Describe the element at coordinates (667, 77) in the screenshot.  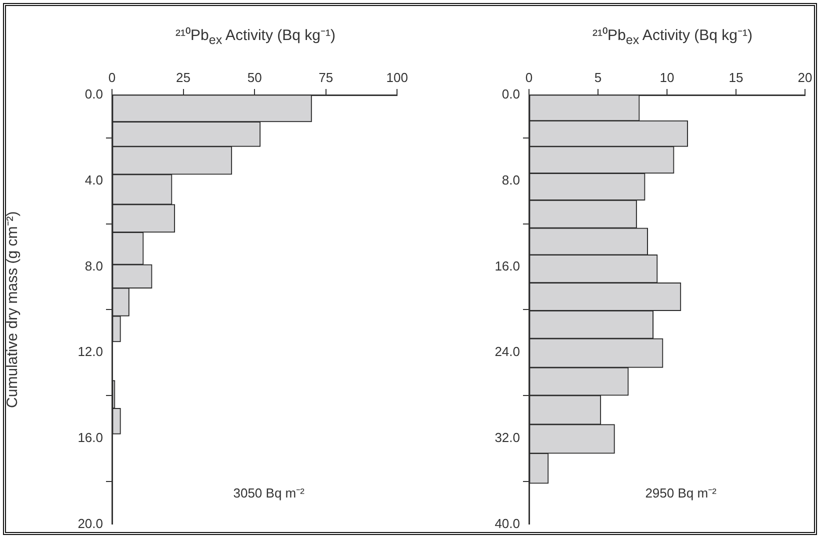
I see `x-tick-label: 10` at that location.